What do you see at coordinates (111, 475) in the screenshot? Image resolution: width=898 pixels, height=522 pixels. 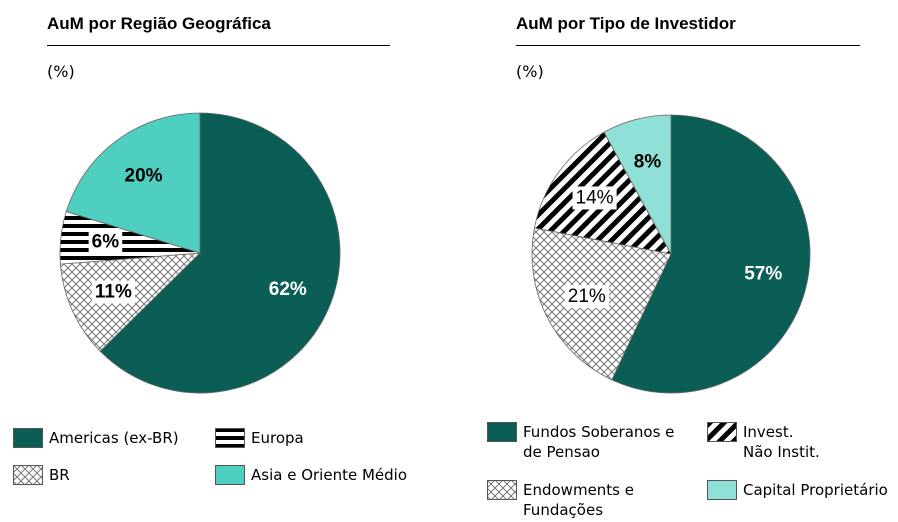 I see `legend-item: BR` at bounding box center [111, 475].